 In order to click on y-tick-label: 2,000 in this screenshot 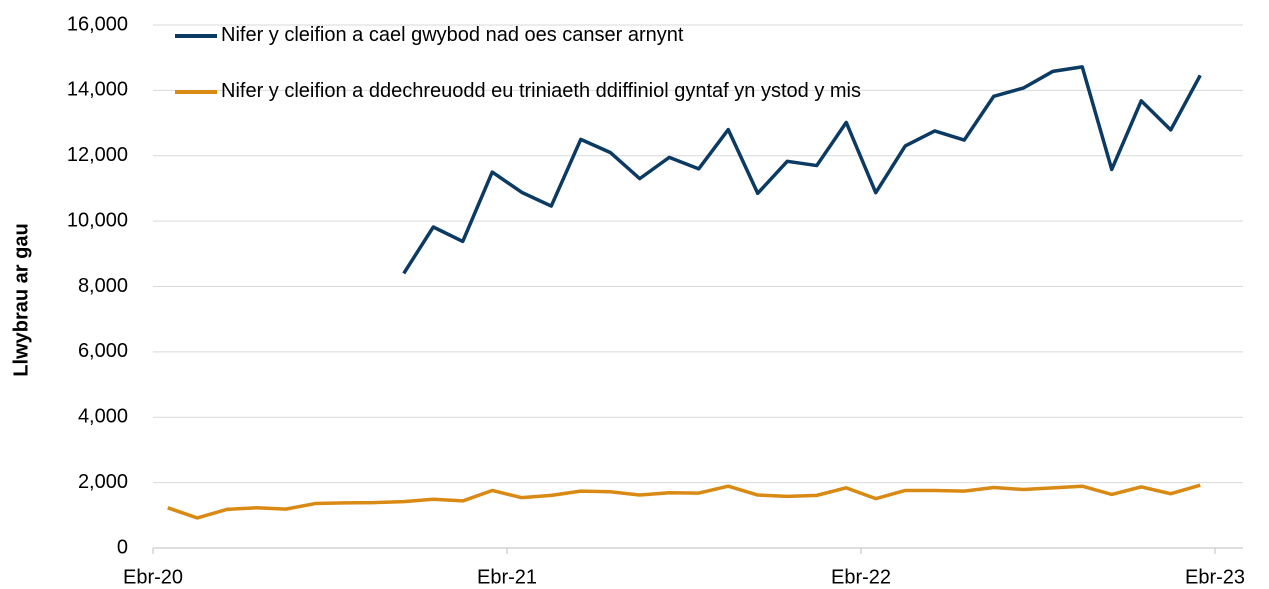, I will do `click(103, 482)`.